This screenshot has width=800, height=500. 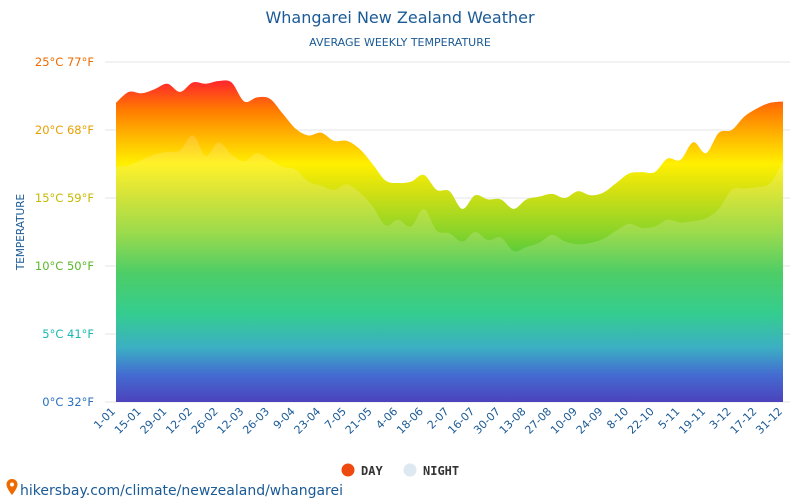 I want to click on legend-item-night: NIGHT, so click(x=431, y=471).